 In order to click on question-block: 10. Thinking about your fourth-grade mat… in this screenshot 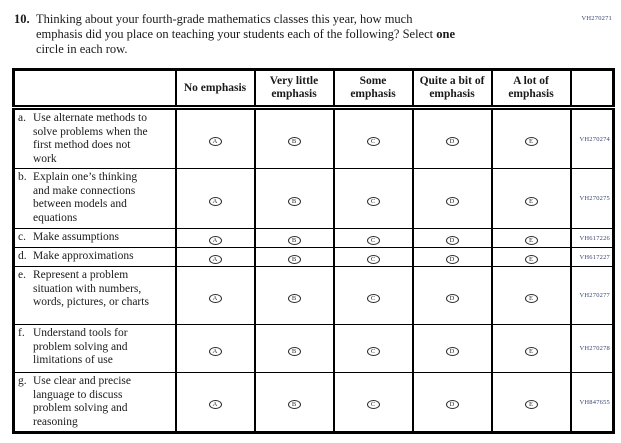, I will do `click(317, 34)`.